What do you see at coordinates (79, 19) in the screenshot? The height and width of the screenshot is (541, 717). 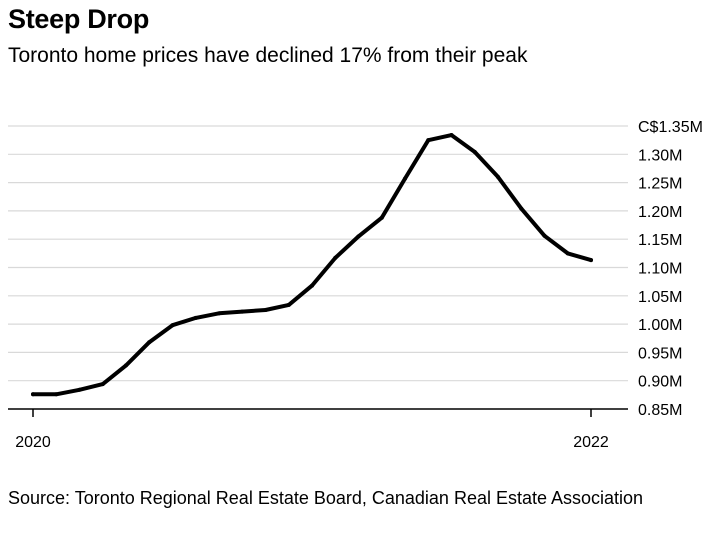 I see `chart-title: Steep Drop` at bounding box center [79, 19].